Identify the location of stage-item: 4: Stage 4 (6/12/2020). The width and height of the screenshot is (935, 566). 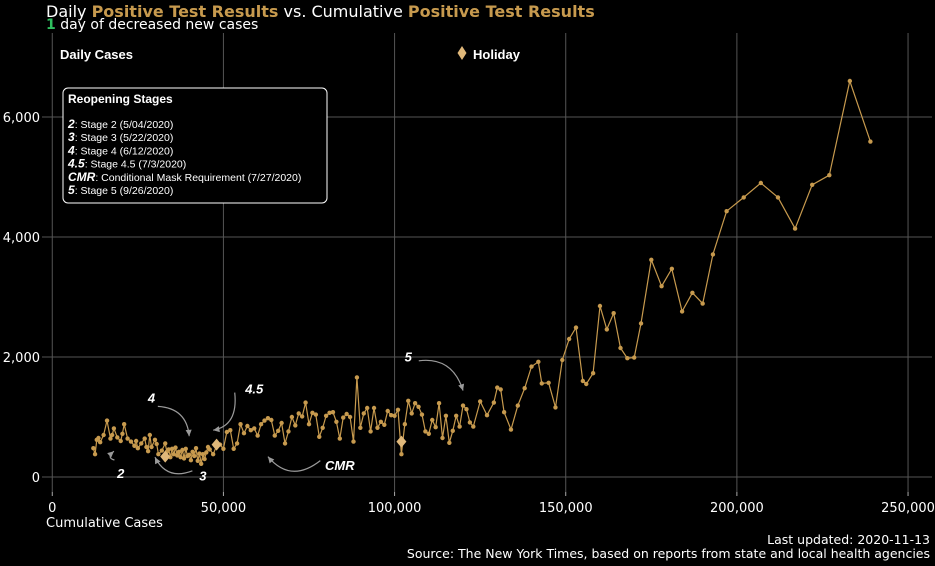
(120, 150).